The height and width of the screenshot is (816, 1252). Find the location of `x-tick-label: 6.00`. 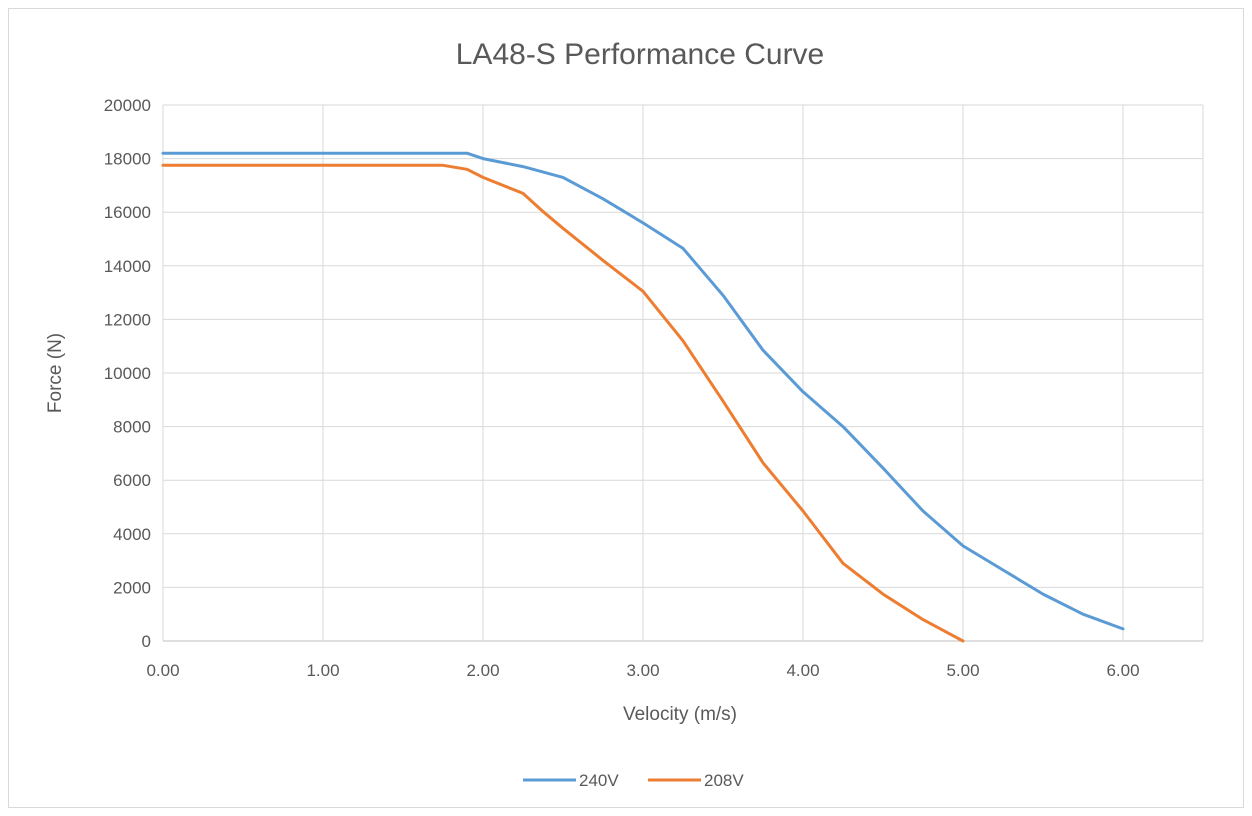

x-tick-label: 6.00 is located at coordinates (1122, 670).